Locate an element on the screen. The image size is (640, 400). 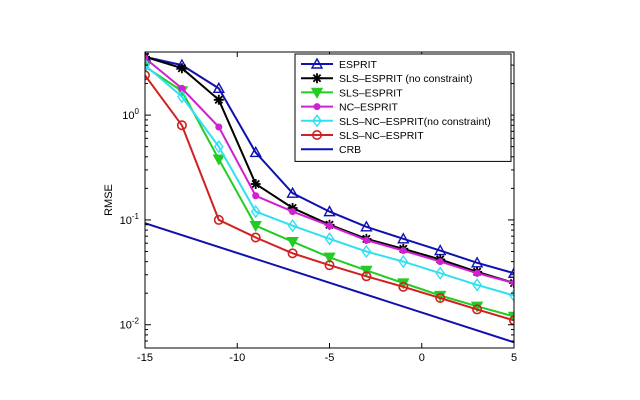
legend-entry: SLS–NC–ESPRIT(no constraint) is located at coordinates (396, 121).